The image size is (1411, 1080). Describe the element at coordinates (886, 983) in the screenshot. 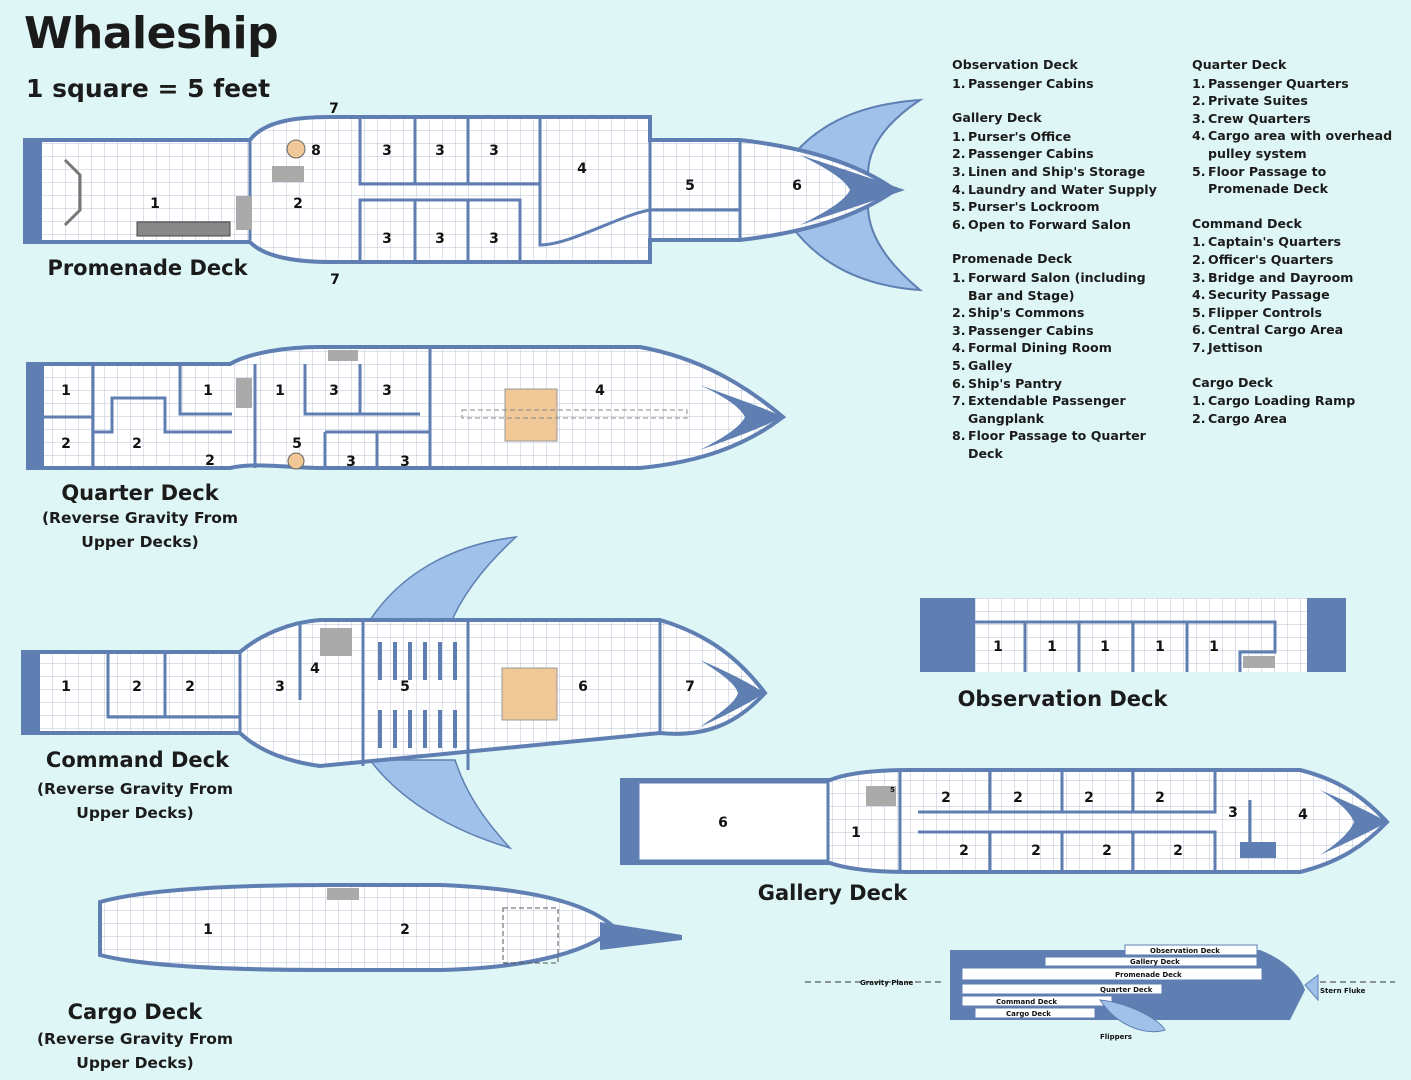

I see `gravity-plane-label: Gravity Plane` at that location.